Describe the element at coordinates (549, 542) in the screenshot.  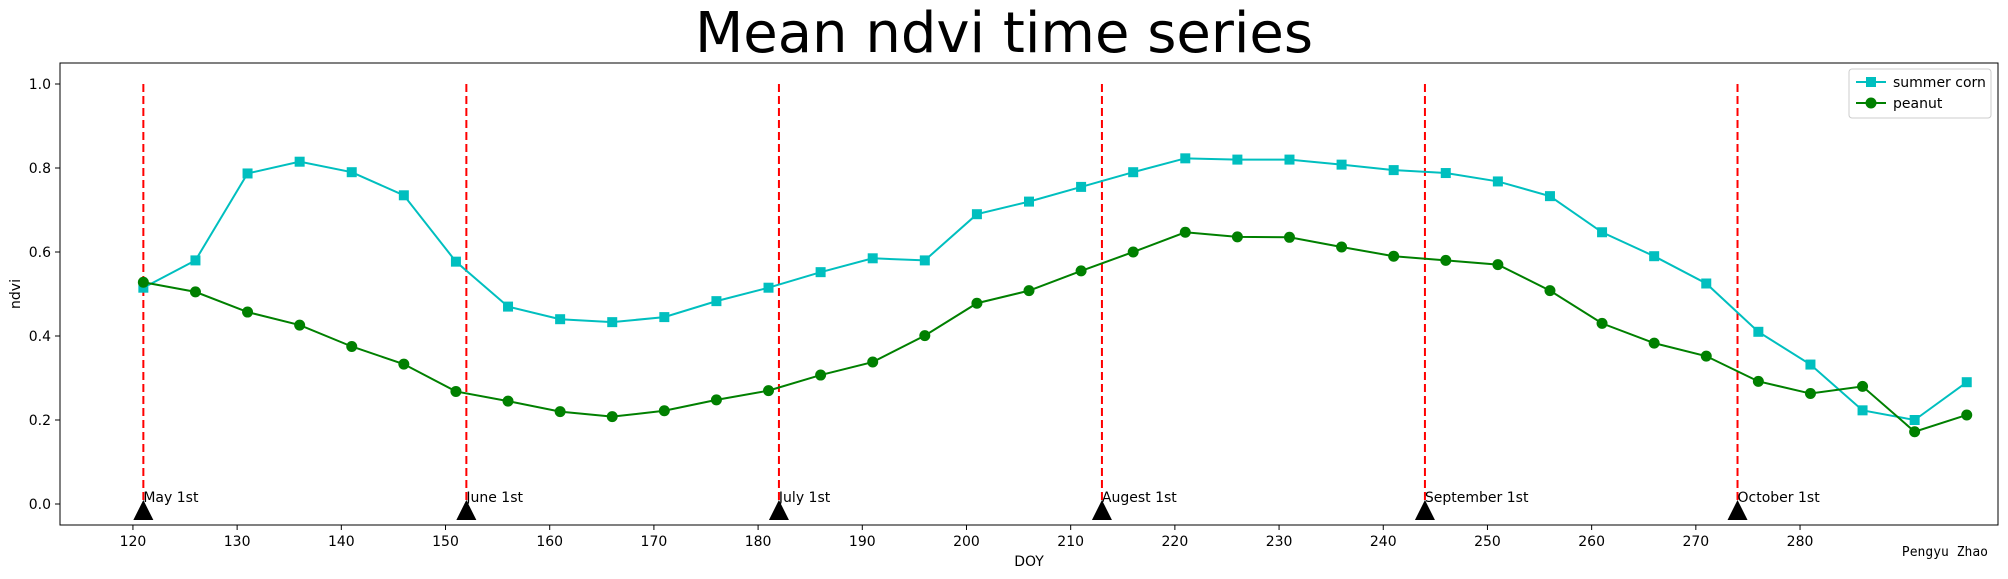
I see `x-tick-label: 160` at that location.